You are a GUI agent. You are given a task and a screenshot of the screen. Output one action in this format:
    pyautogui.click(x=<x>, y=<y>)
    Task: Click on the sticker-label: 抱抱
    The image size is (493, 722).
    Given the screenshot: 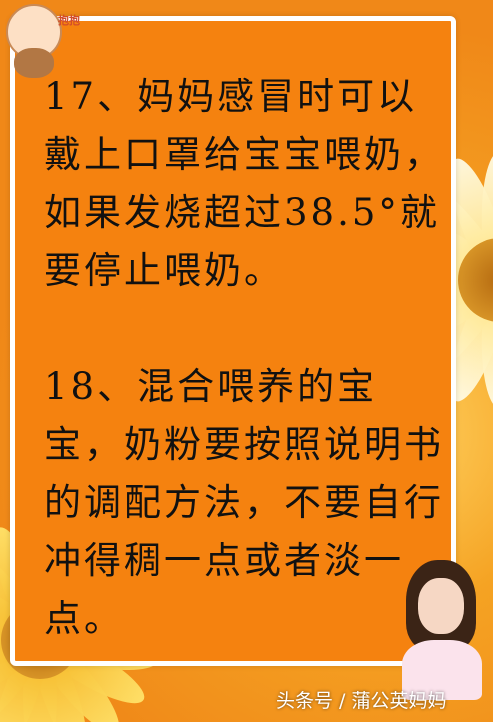 What is the action you would take?
    pyautogui.click(x=69, y=20)
    